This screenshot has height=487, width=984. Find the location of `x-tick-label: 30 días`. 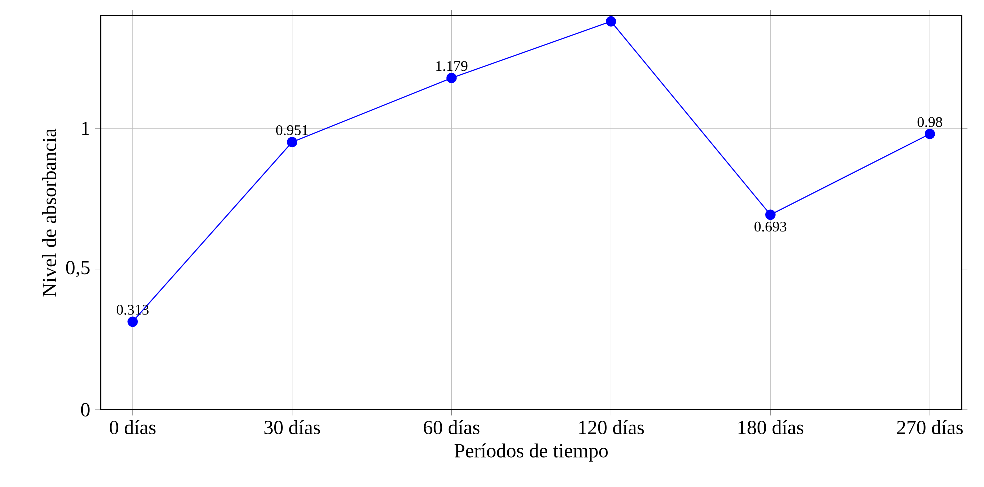

x-tick-label: 30 días is located at coordinates (292, 427).